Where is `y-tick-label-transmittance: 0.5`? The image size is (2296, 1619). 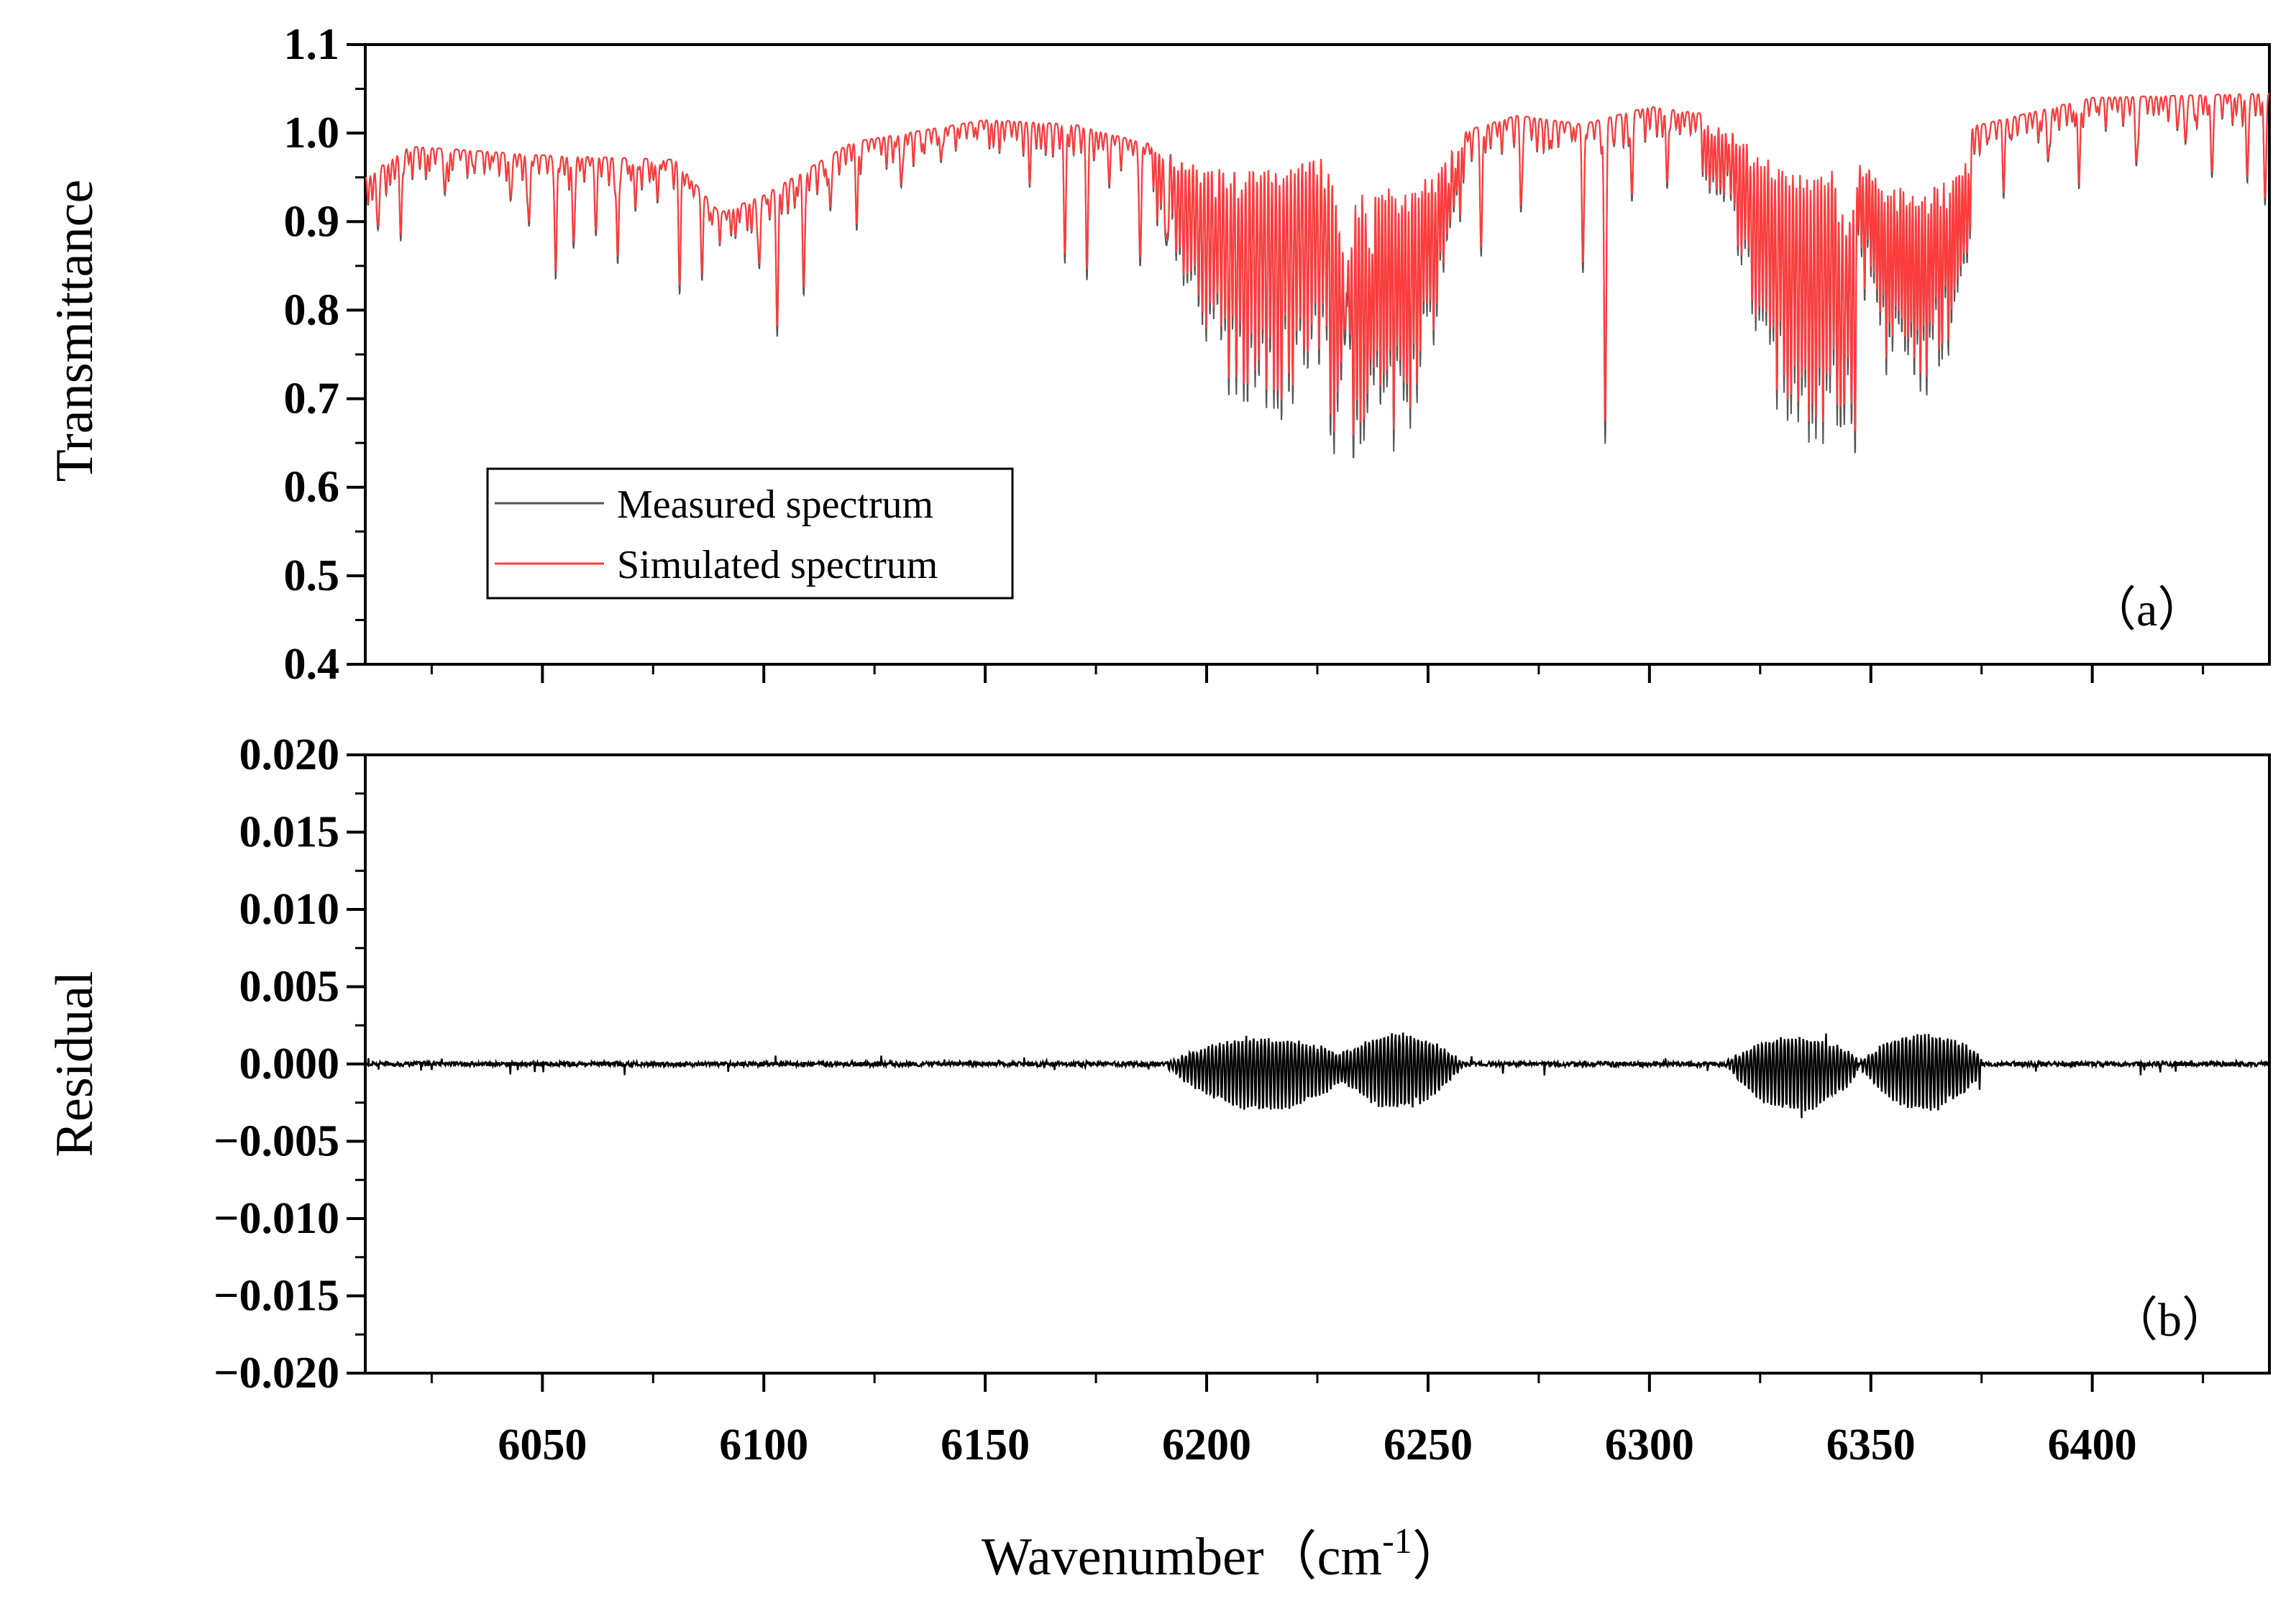 y-tick-label-transmittance: 0.5 is located at coordinates (312, 575).